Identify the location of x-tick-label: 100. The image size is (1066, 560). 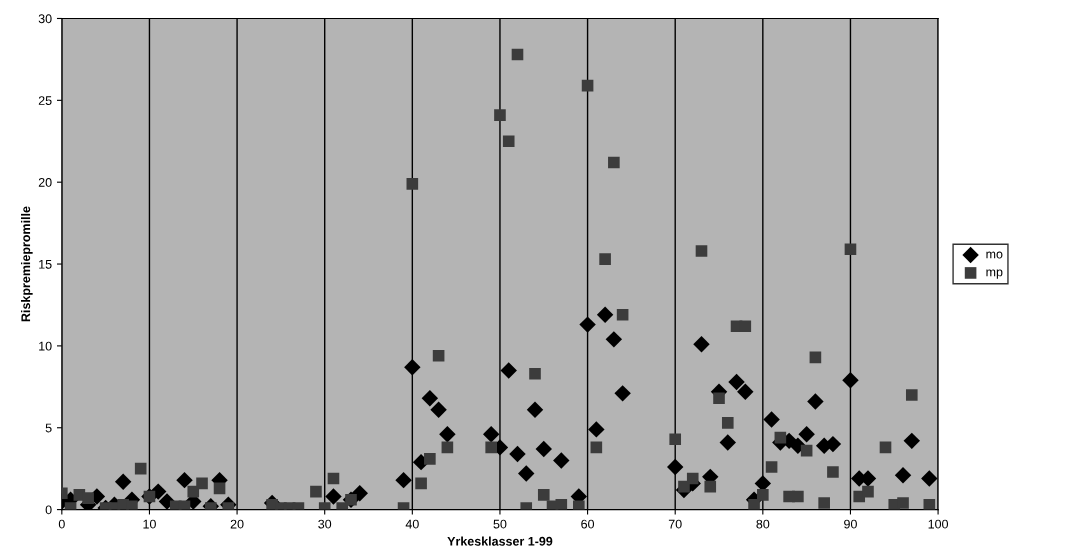
(938, 524).